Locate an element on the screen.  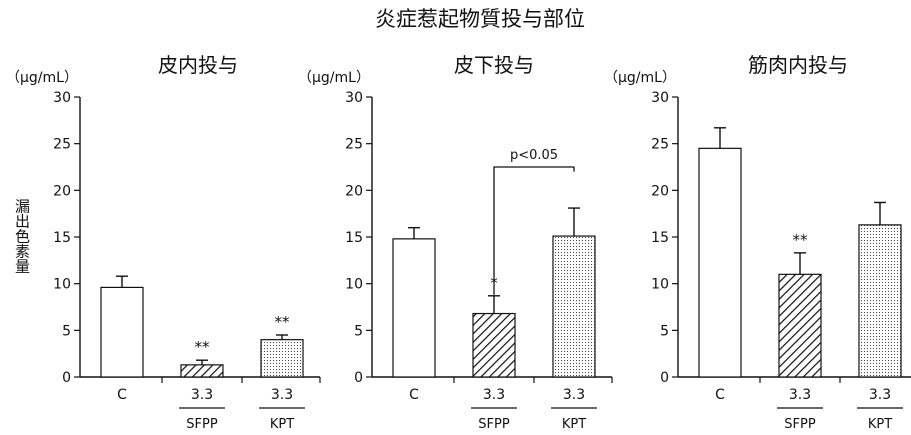
y-axis-label: 漏出色素量 is located at coordinates (22, 236).